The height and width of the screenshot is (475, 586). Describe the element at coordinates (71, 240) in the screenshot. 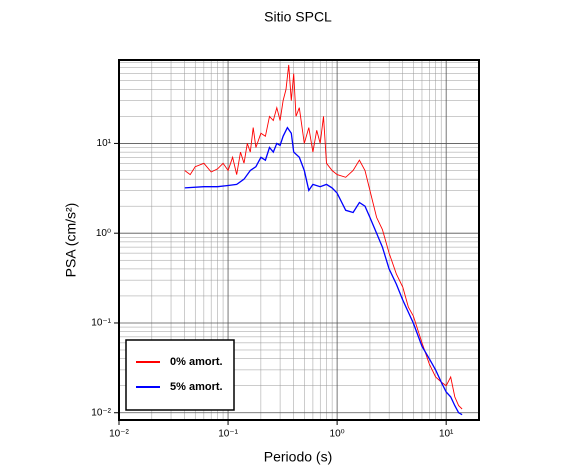

I see `y-axis-label: PSA (cm/s²)` at that location.